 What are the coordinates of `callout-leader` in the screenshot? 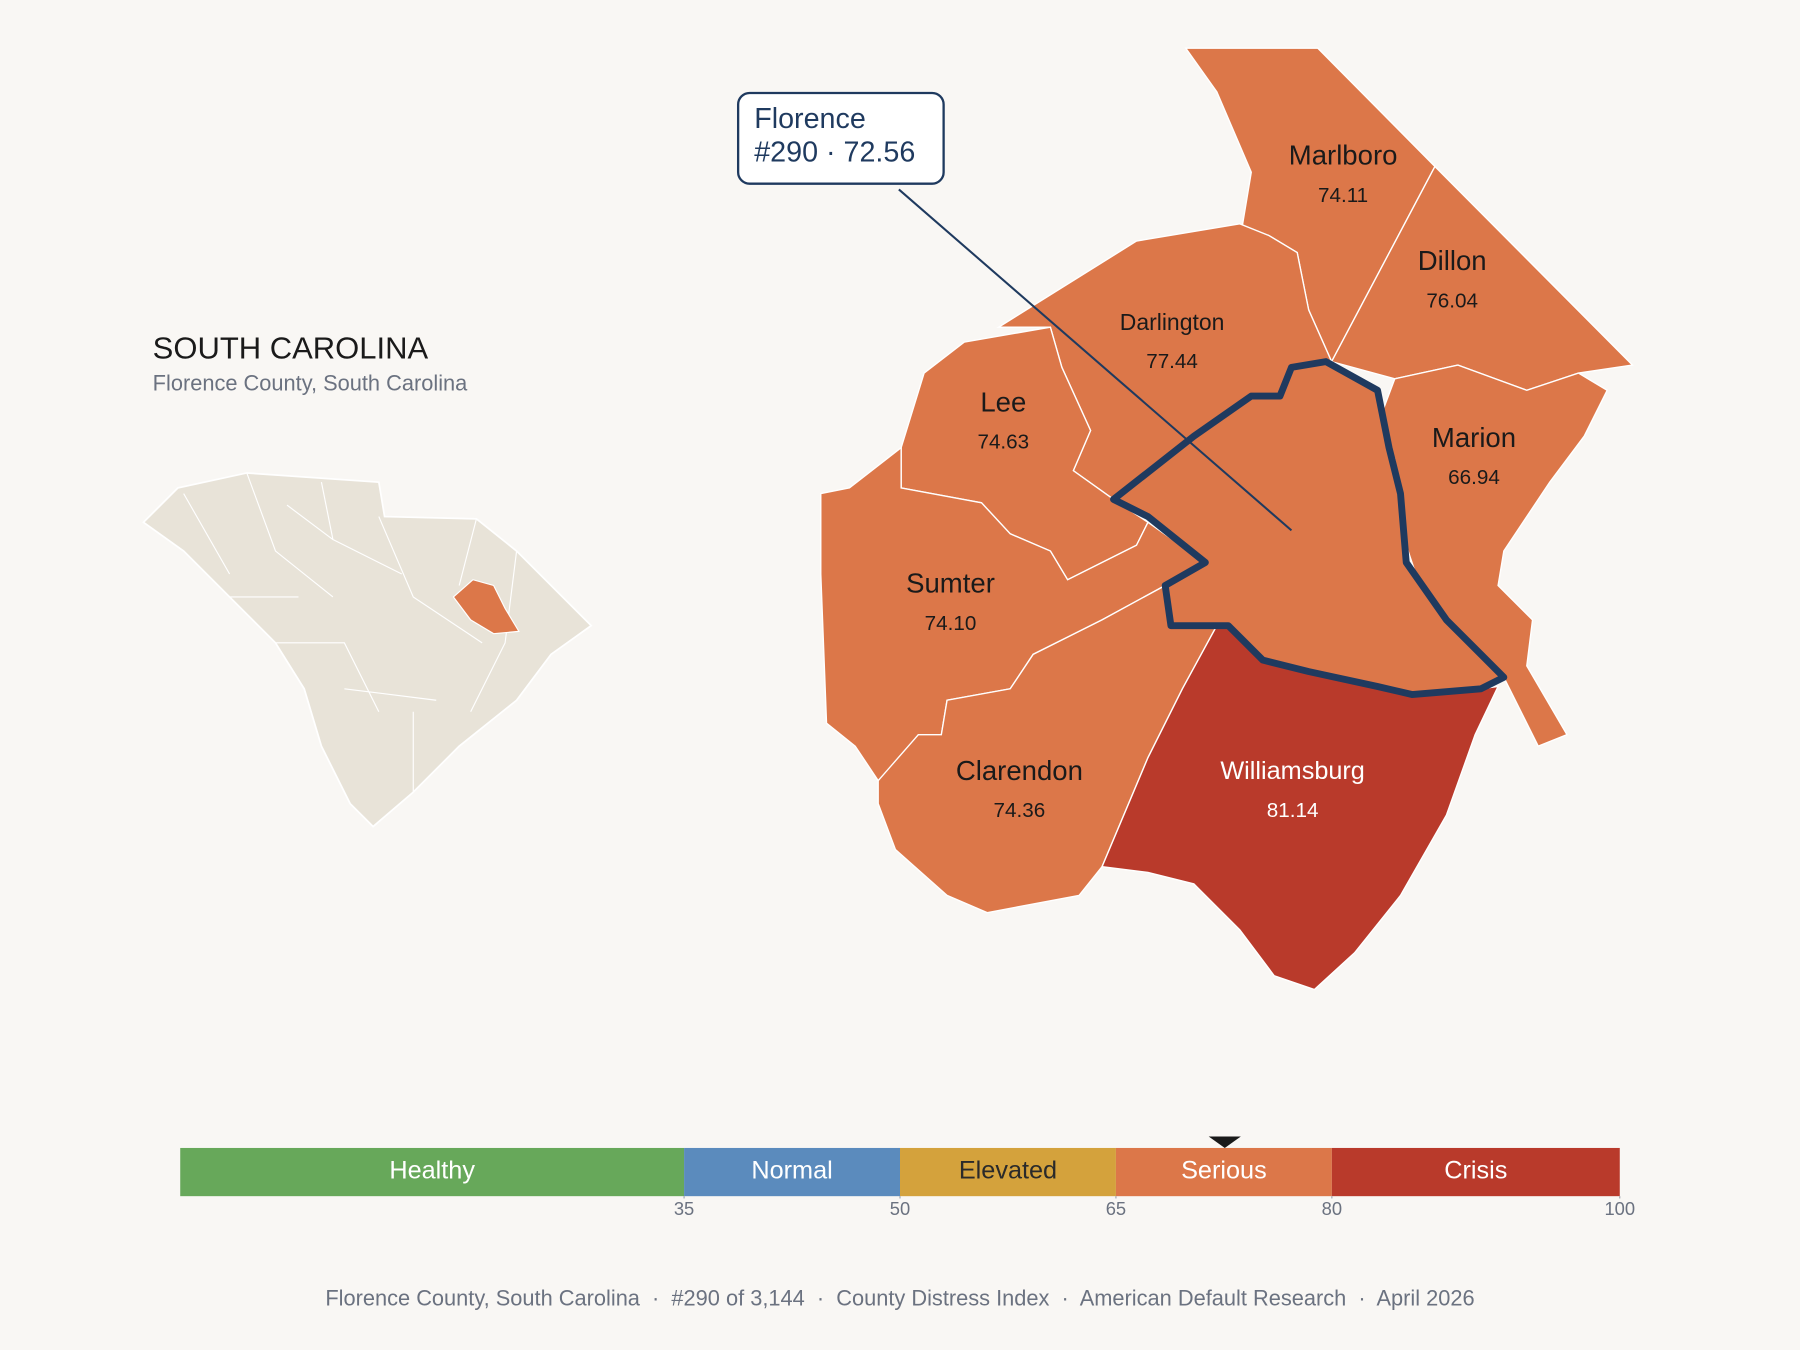 It's located at (1095, 360).